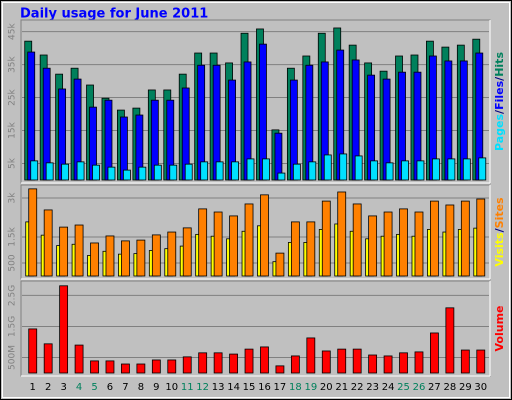 The width and height of the screenshot is (512, 400). What do you see at coordinates (499, 132) in the screenshot?
I see `legend-entry: Pages` at bounding box center [499, 132].